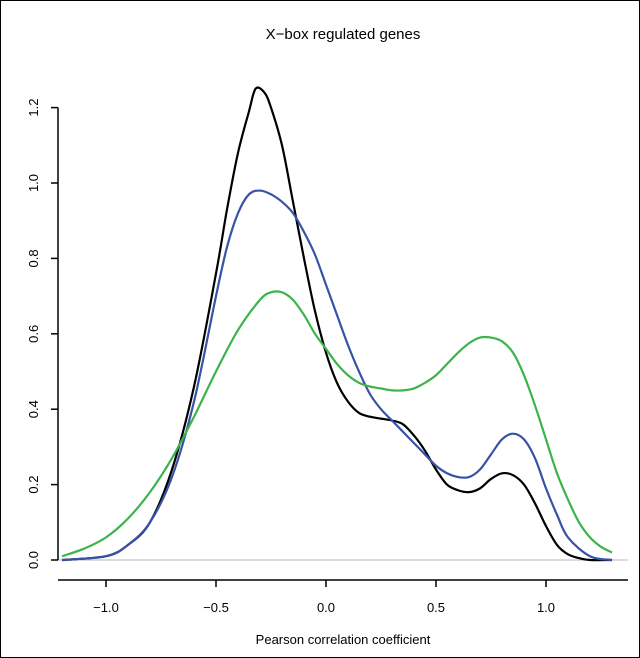 This screenshot has height=658, width=640. Describe the element at coordinates (42, 334) in the screenshot. I see `y-axis: 0.0 0.2 0.4 0.6 0.8 1.0 1.2` at that location.